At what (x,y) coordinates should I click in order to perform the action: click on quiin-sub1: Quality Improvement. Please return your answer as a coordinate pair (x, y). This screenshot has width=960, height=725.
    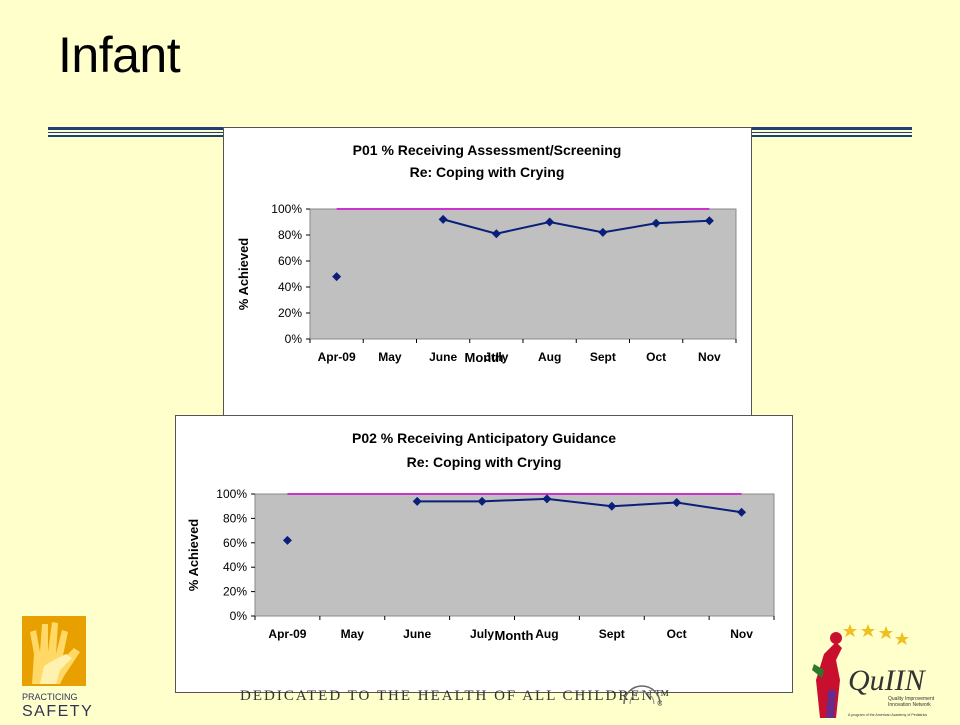
    Looking at the image, I should click on (911, 699).